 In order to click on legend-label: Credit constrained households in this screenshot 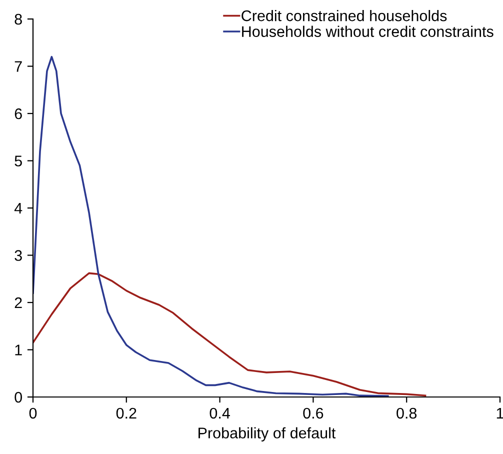, I will do `click(344, 16)`.